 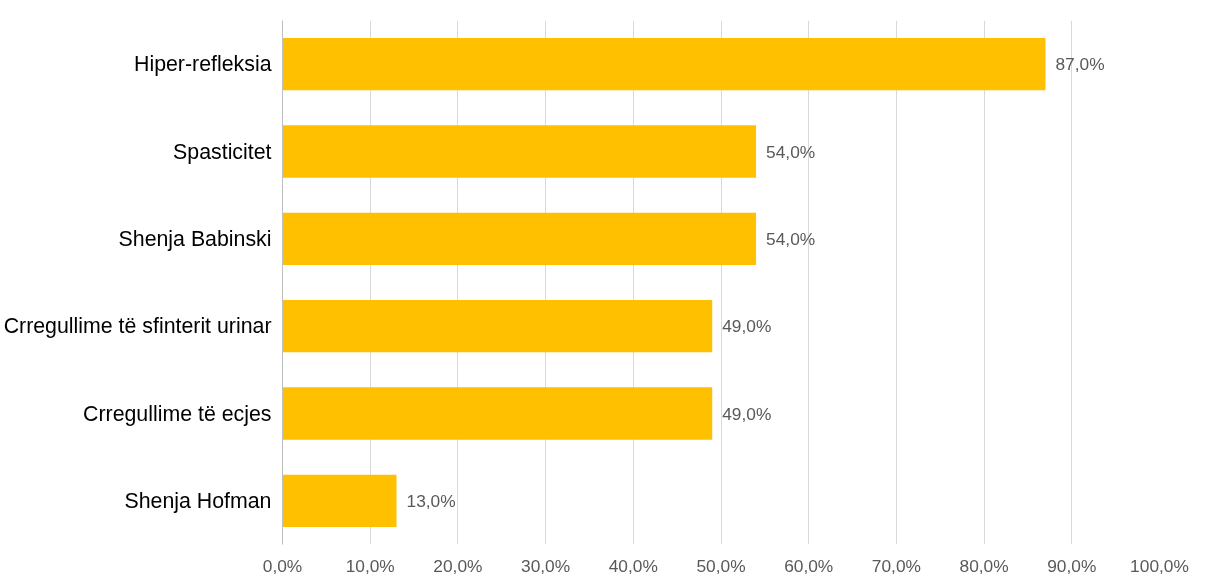 I want to click on x-tick-label: 40,0%, so click(x=633, y=565).